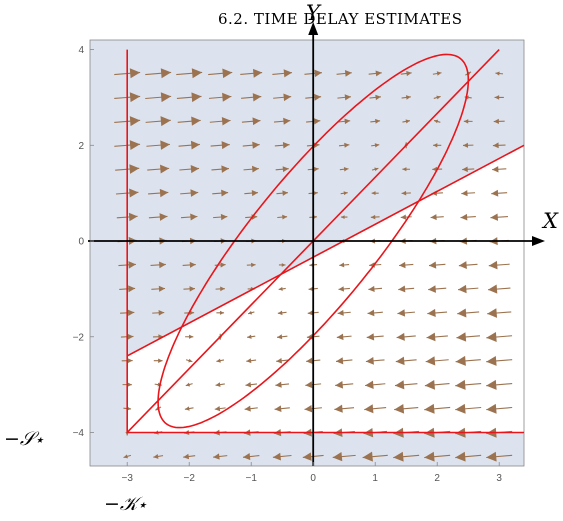  I want to click on k-star-label: −𝒦⋆, so click(126, 504).